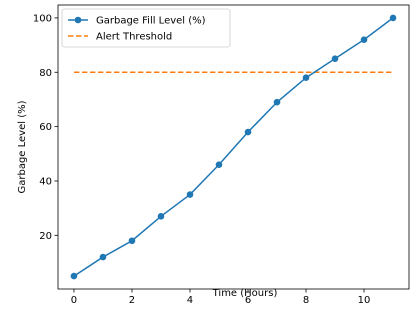 Image resolution: width=417 pixels, height=326 pixels. I want to click on x-tick-label: 10, so click(364, 300).